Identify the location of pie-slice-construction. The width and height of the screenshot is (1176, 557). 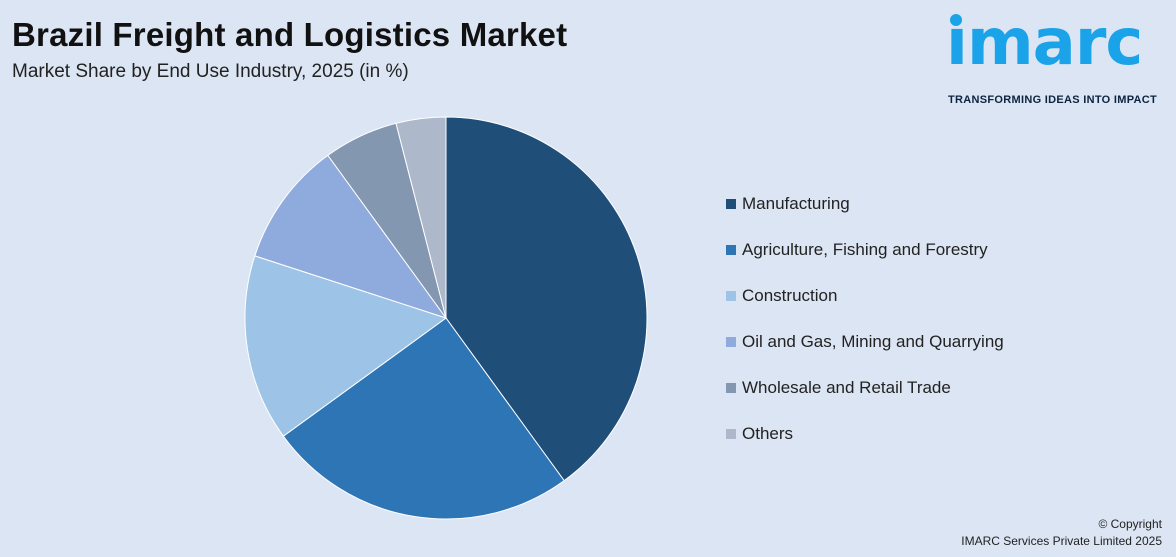
(346, 346).